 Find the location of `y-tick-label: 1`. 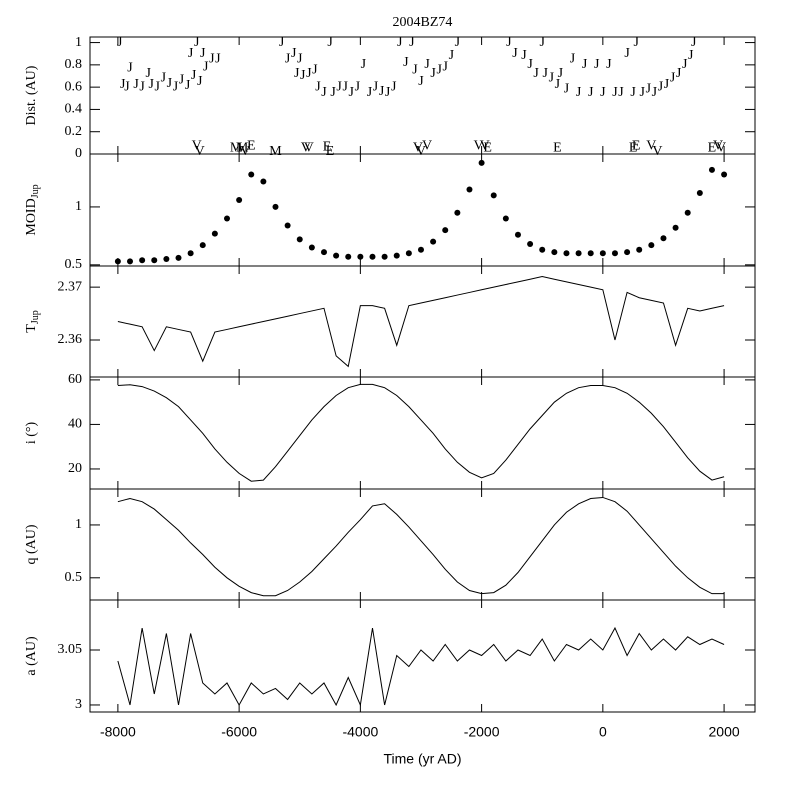

y-tick-label: 1 is located at coordinates (78, 206).